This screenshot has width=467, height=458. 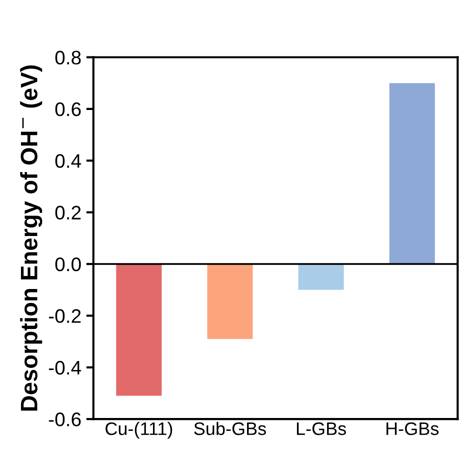 What do you see at coordinates (68, 161) in the screenshot?
I see `y-tick-label: 0.4` at bounding box center [68, 161].